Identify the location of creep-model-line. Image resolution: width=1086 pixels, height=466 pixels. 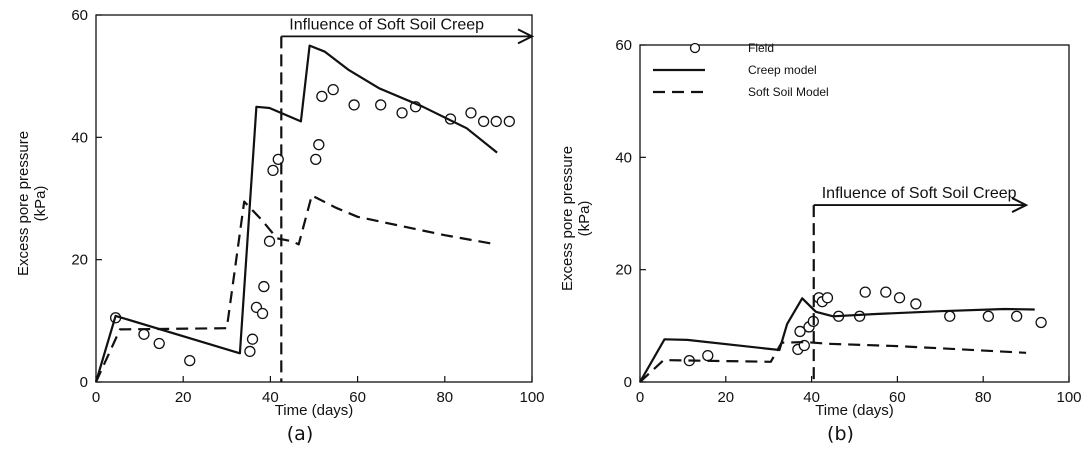
(837, 340).